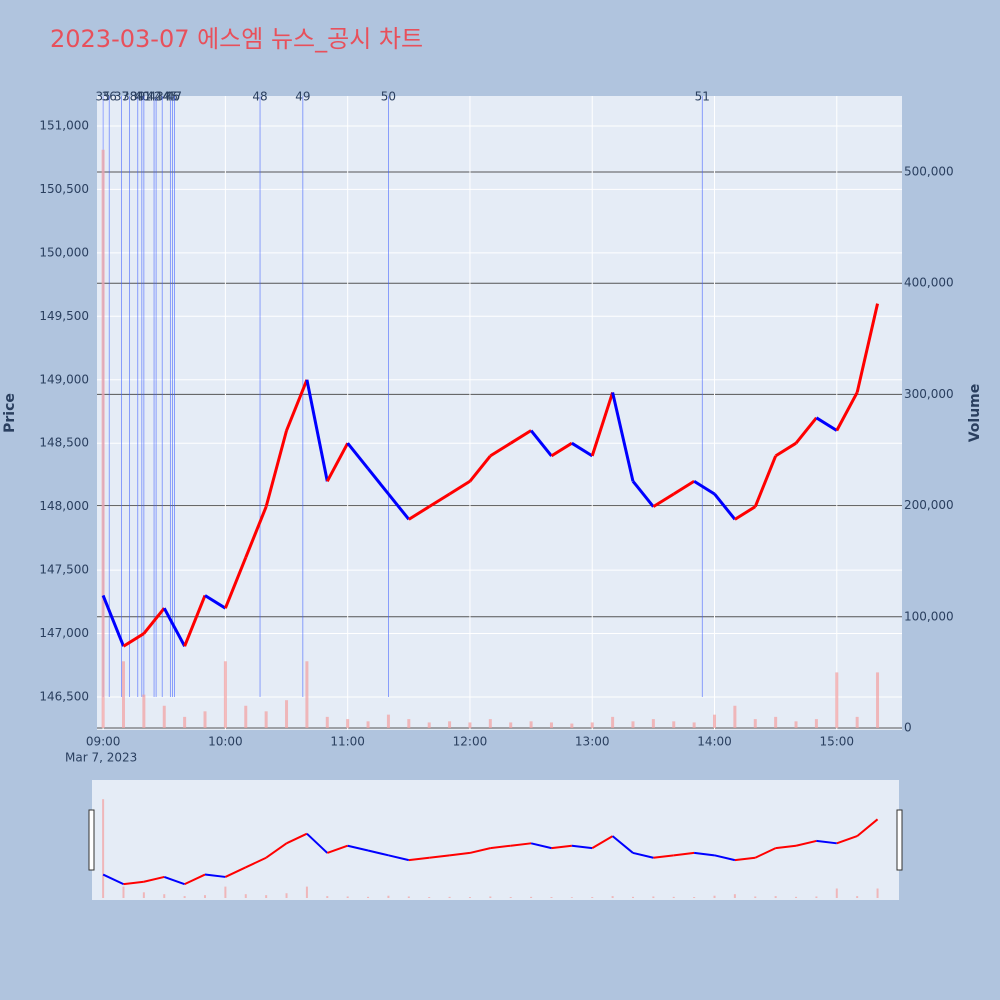 Image resolution: width=1000 pixels, height=1000 pixels. What do you see at coordinates (388, 97) in the screenshot?
I see `news-label: 50` at bounding box center [388, 97].